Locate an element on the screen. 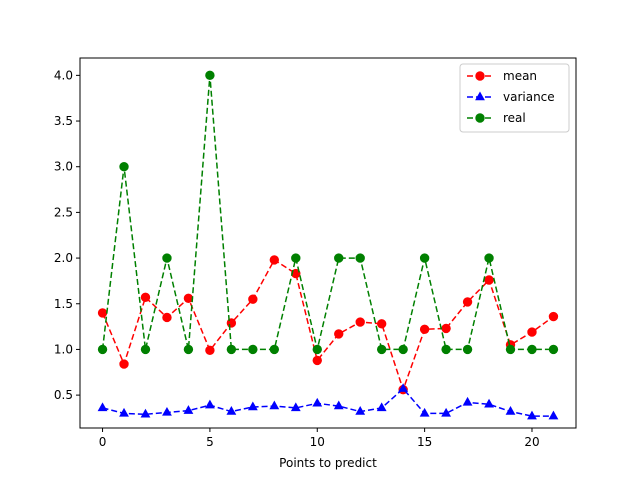 This screenshot has height=480, width=640. x-axis-ticks: 0 5 10 15 20 is located at coordinates (319, 438).